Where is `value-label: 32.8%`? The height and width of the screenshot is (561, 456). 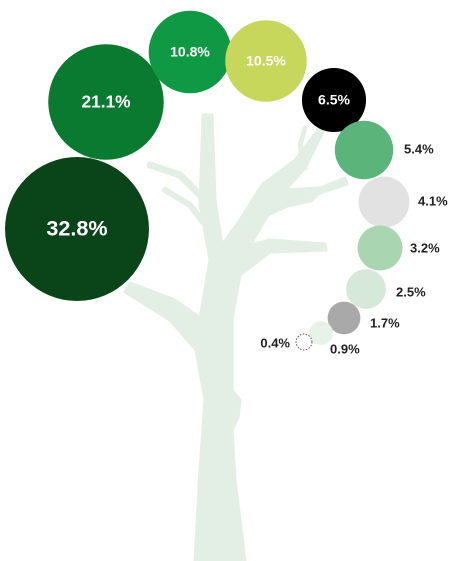 value-label: 32.8% is located at coordinates (76, 228).